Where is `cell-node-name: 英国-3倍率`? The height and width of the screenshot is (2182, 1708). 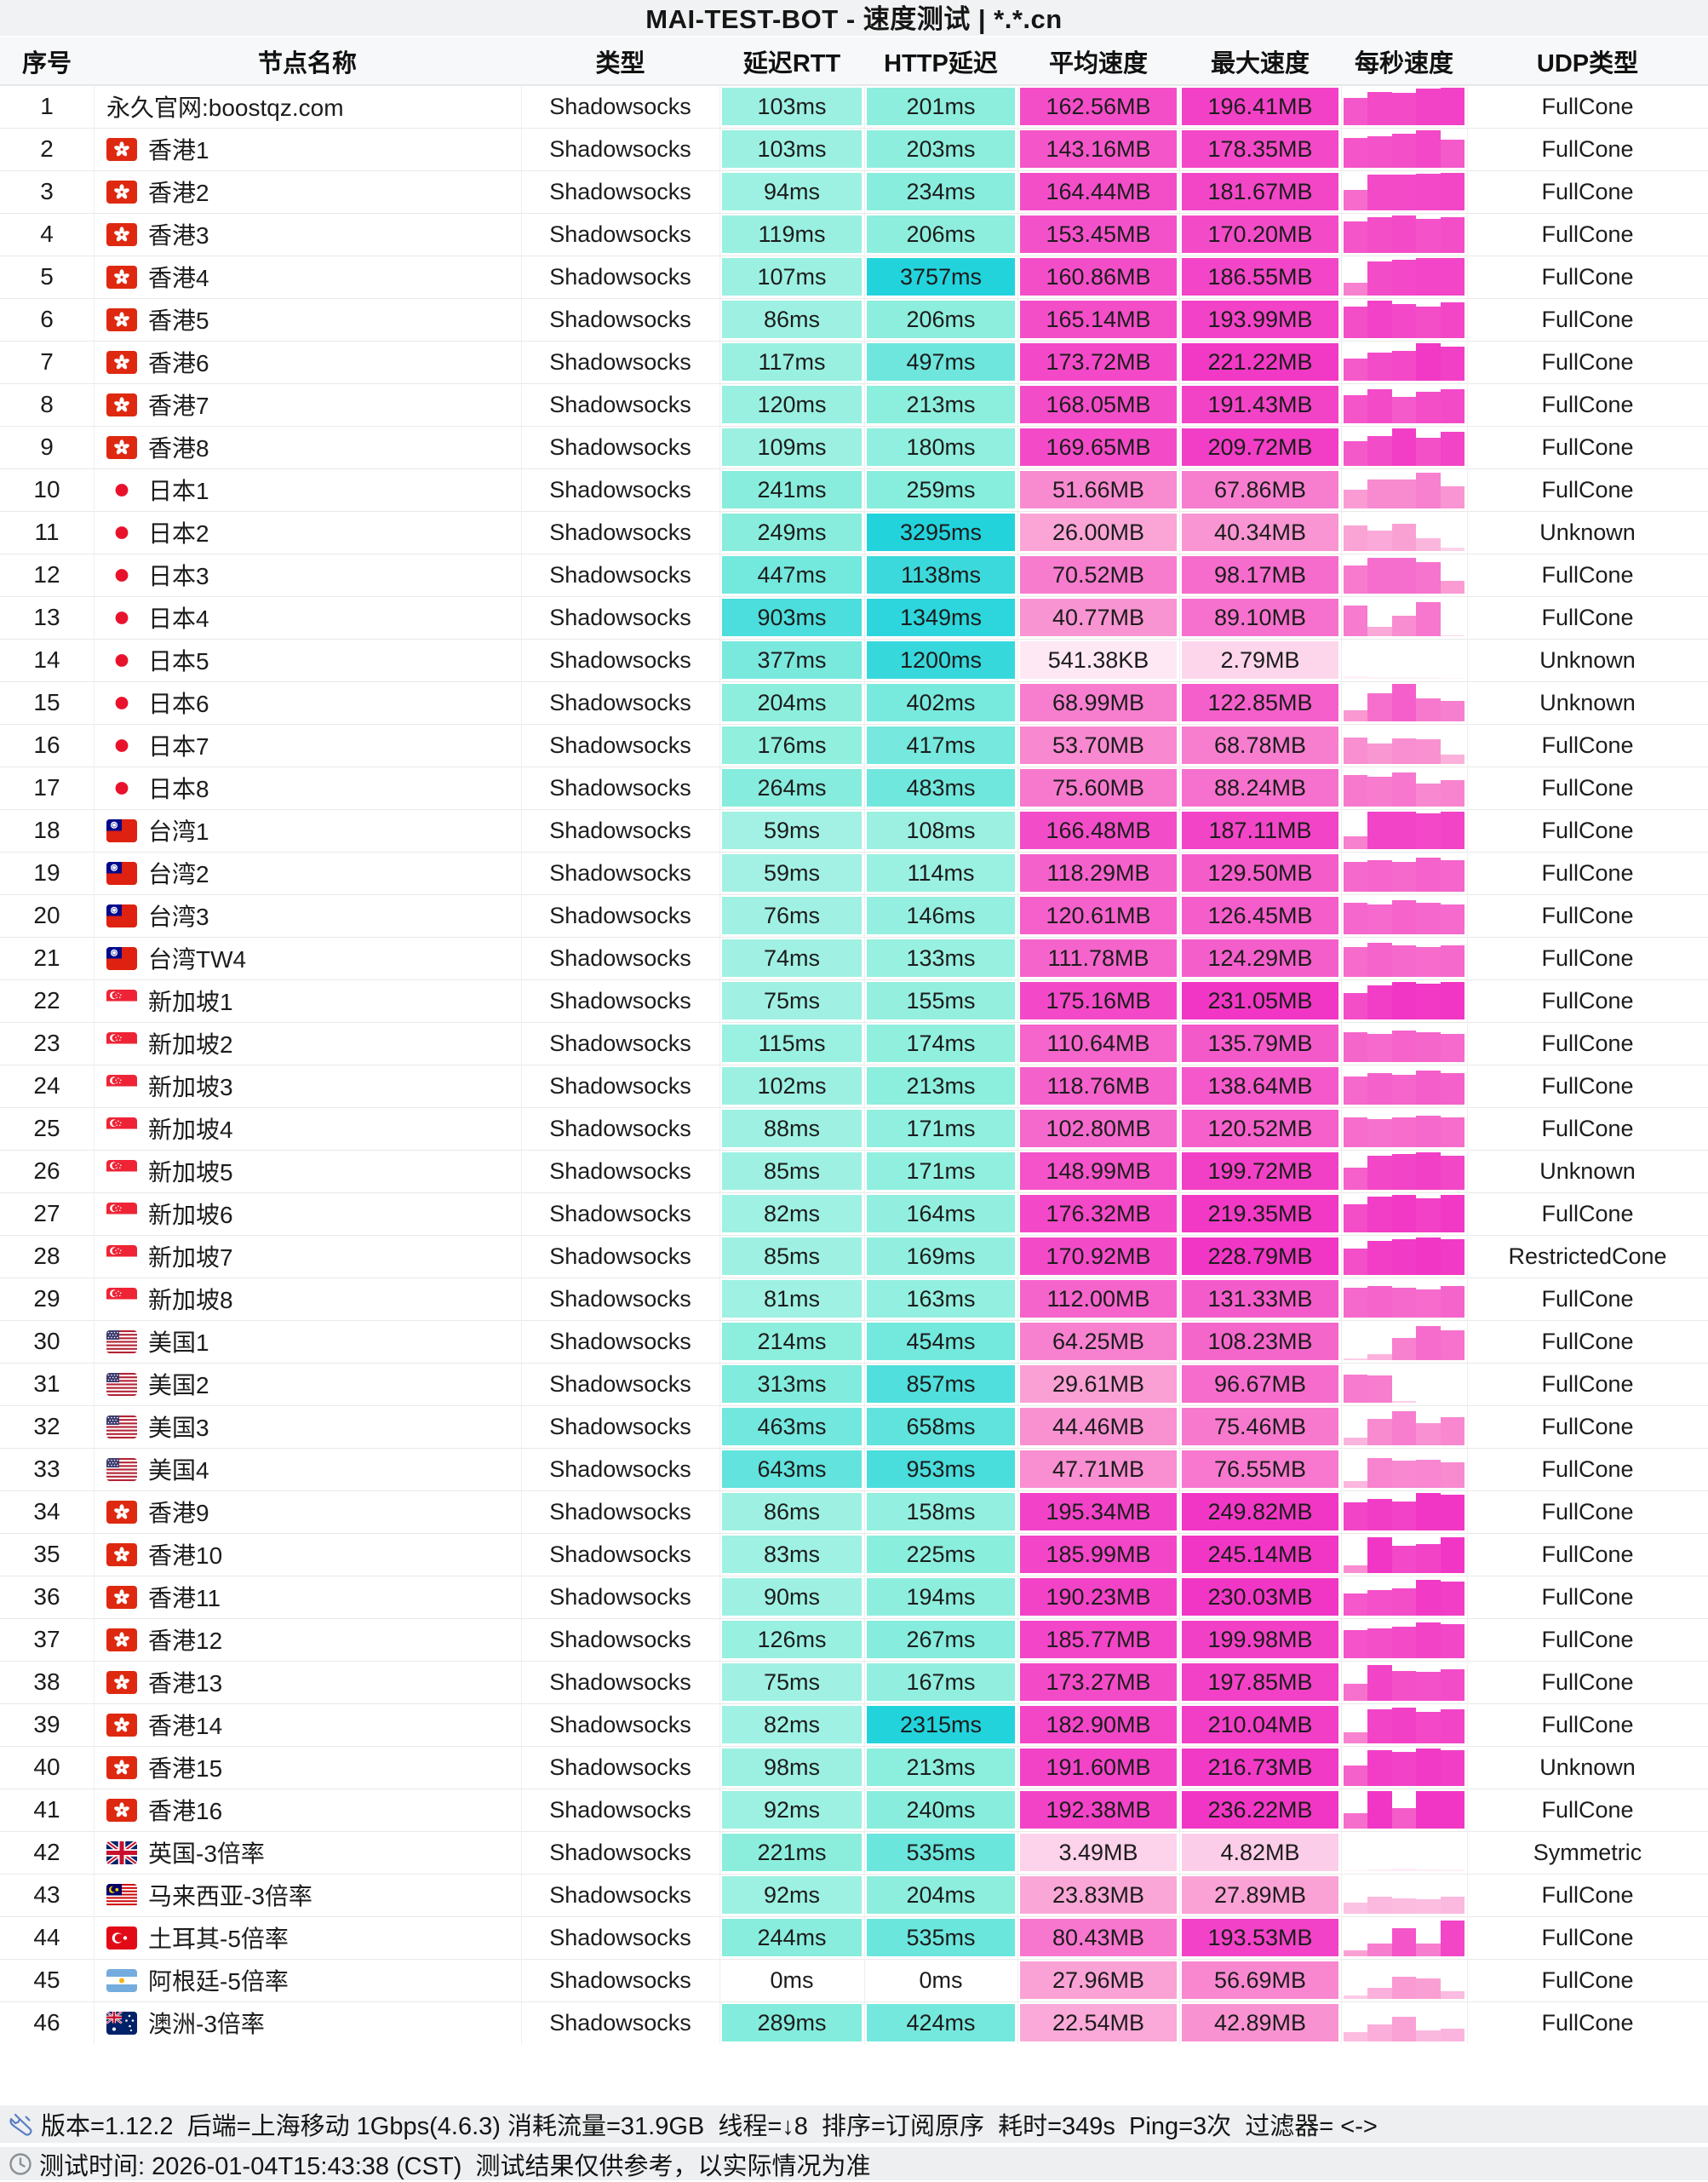
cell-node-name: 英国-3倍率 is located at coordinates (307, 1852).